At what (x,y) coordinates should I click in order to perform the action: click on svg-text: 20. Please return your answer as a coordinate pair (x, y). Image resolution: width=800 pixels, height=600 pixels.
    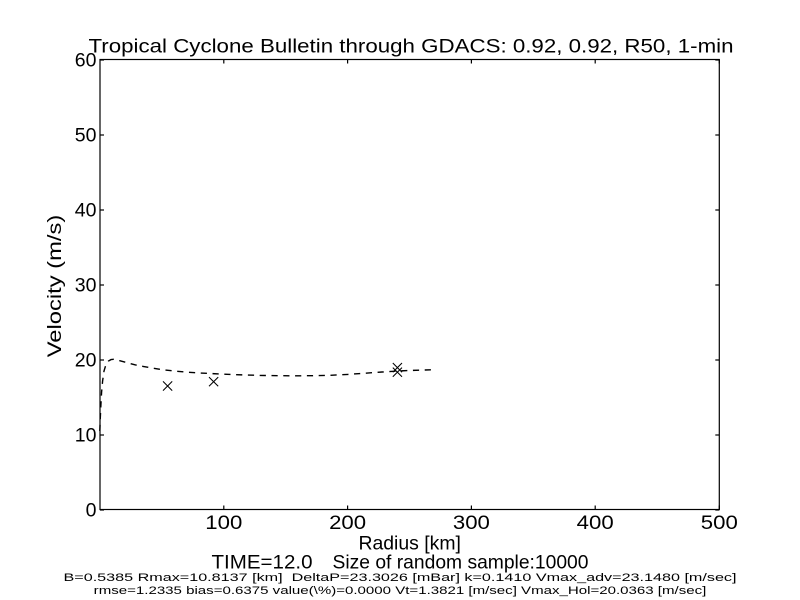
    Looking at the image, I should click on (86, 361).